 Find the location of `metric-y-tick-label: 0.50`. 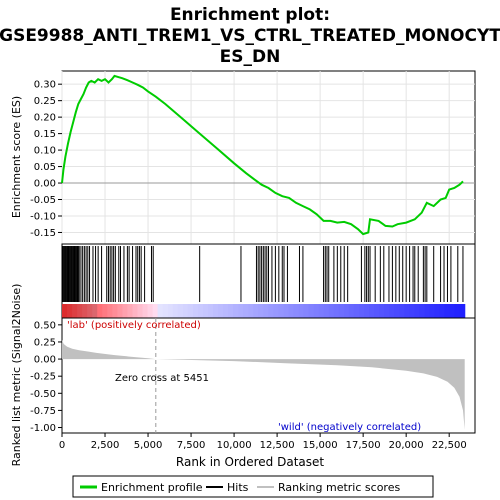

metric-y-tick-label: 0.50 is located at coordinates (45, 325).